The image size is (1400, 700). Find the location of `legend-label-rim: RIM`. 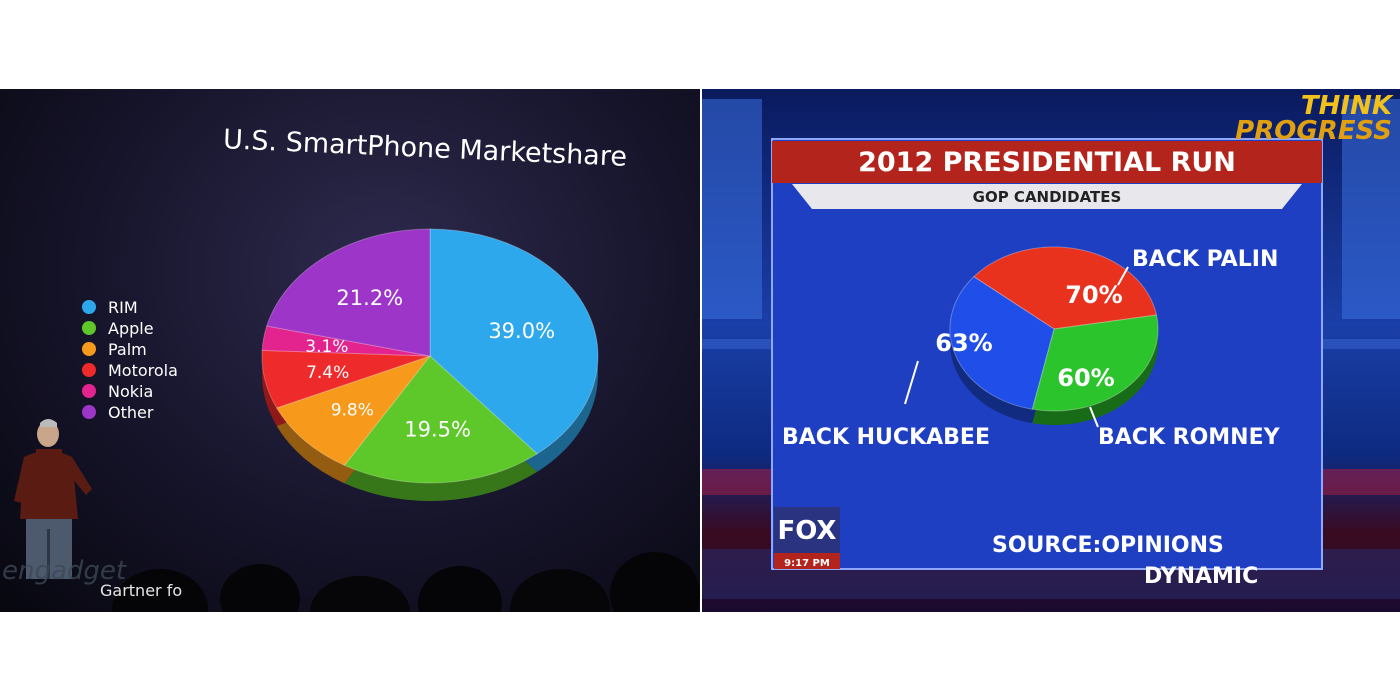

legend-label-rim: RIM is located at coordinates (123, 307).